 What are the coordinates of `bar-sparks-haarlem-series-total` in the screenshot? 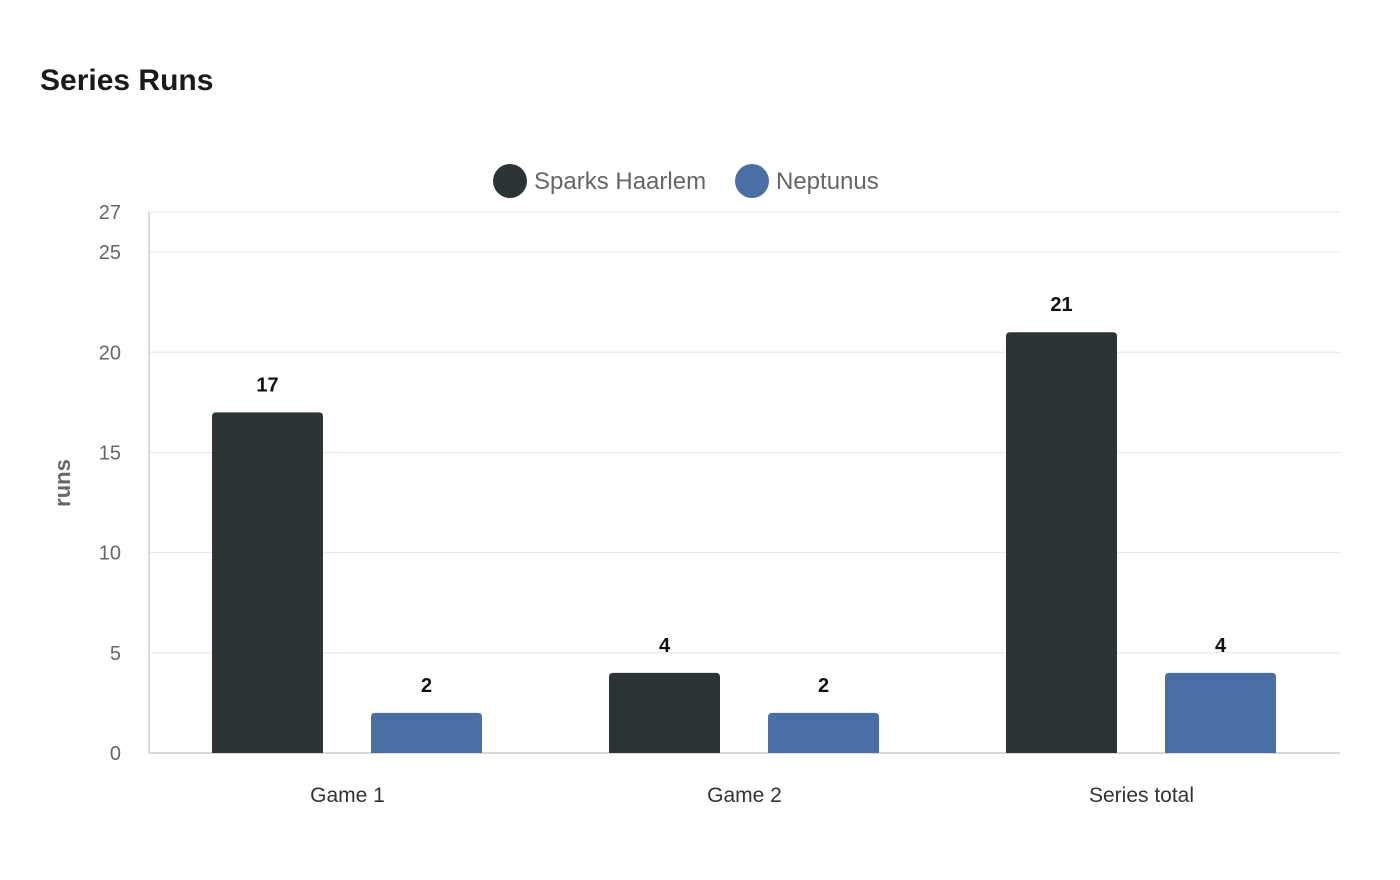 It's located at (1061, 542).